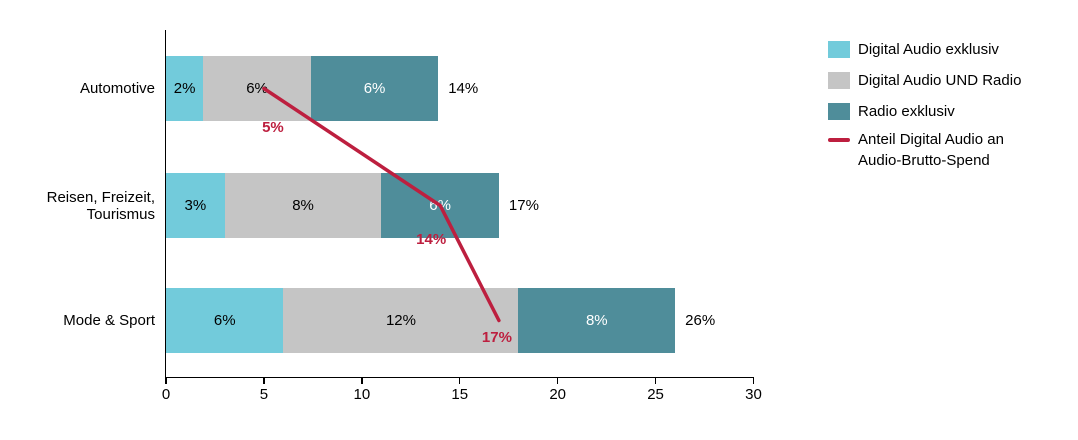 The width and height of the screenshot is (1078, 440). I want to click on x-axis-tick-label: 15, so click(460, 394).